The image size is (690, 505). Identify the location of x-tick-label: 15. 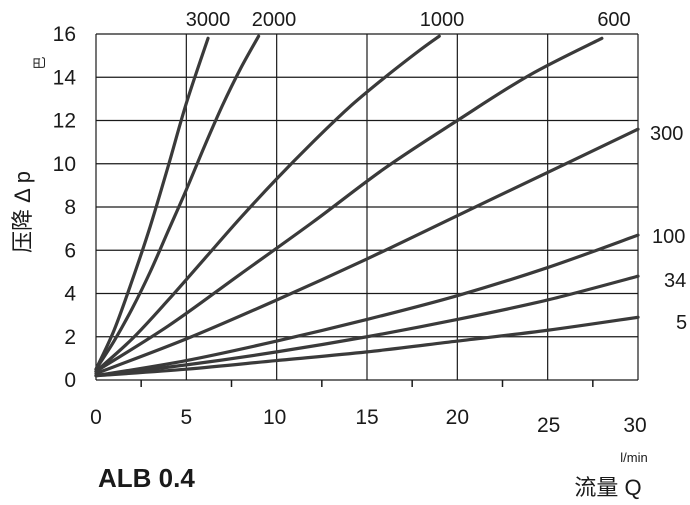
(366, 417).